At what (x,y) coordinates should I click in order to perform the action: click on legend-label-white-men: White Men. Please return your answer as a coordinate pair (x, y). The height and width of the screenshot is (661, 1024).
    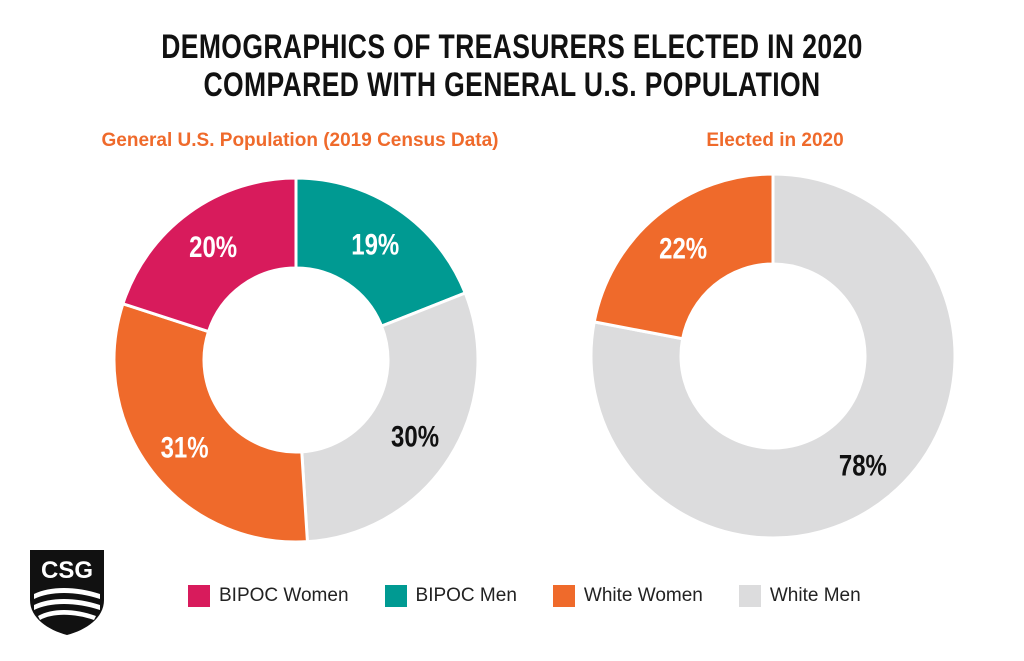
    Looking at the image, I should click on (815, 595).